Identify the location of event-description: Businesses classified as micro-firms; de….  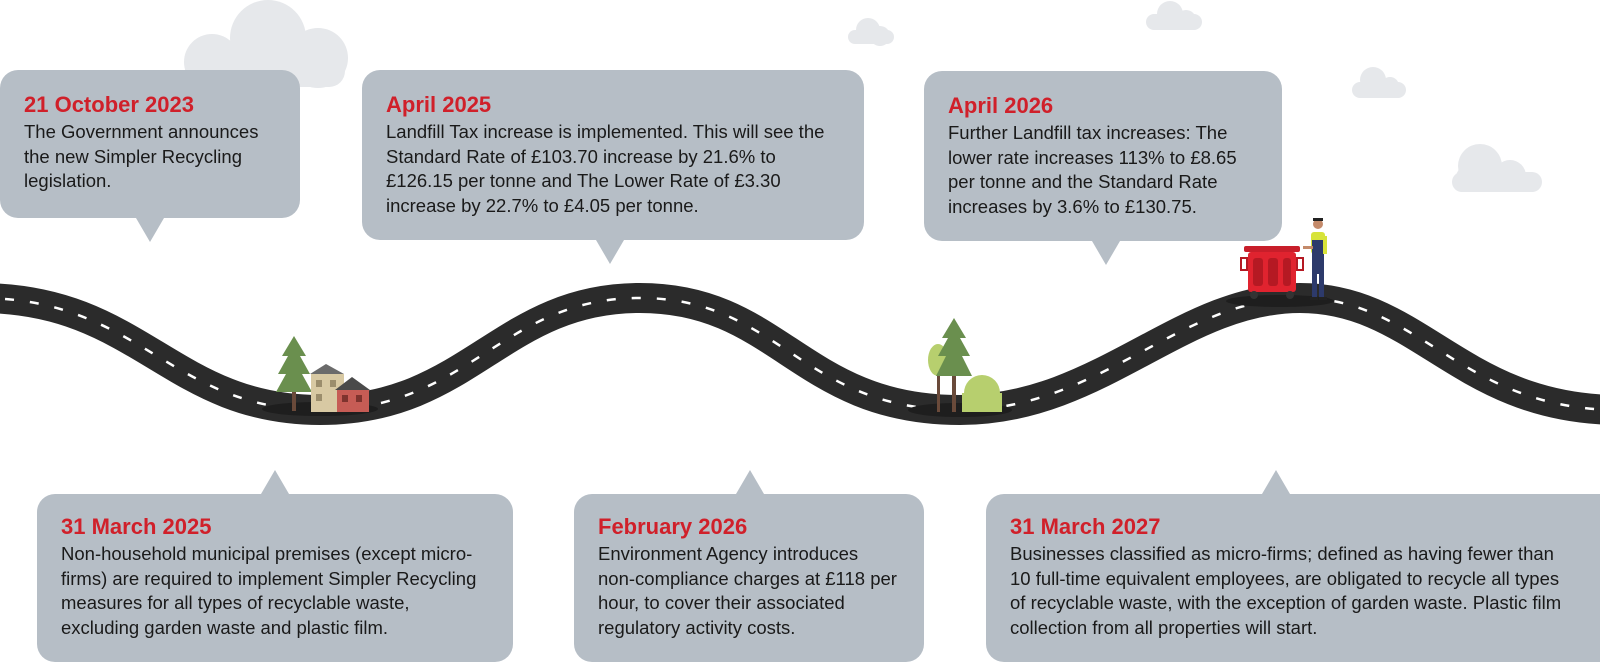
(1286, 590).